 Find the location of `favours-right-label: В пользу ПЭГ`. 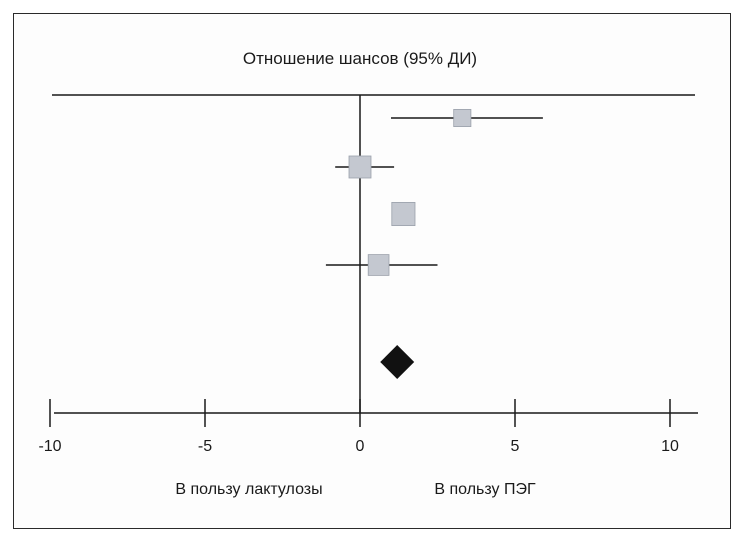

favours-right-label: В пользу ПЭГ is located at coordinates (485, 489).